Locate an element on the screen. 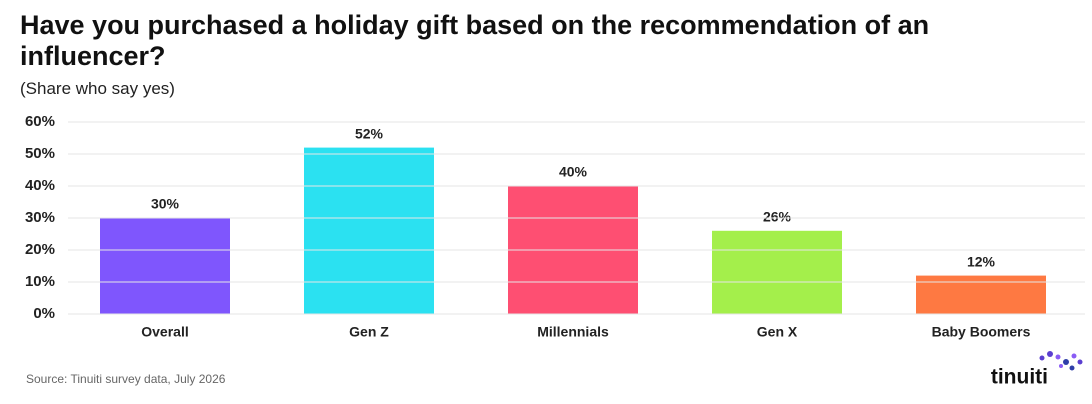 The height and width of the screenshot is (404, 1092). value-label: 26% is located at coordinates (777, 217).